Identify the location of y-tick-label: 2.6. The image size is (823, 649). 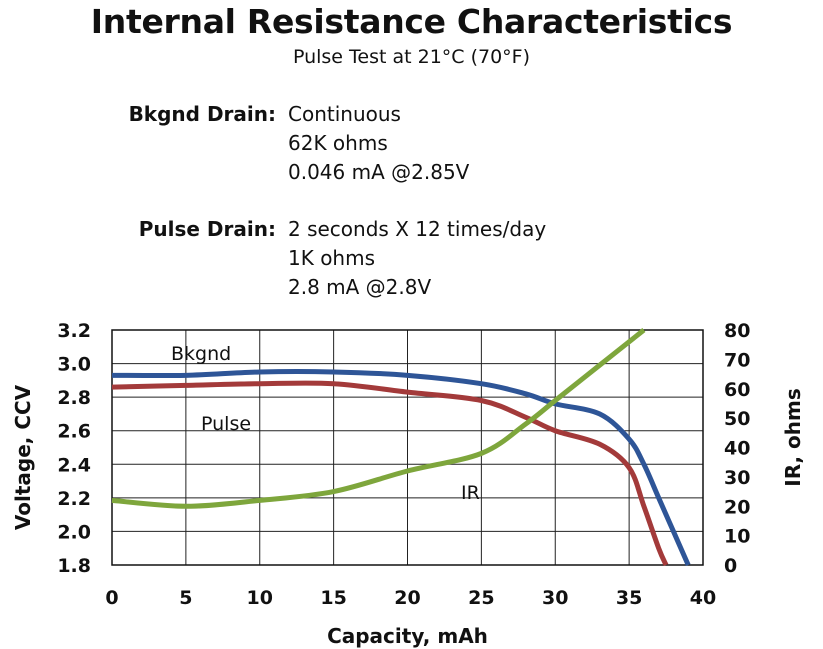
(74, 432).